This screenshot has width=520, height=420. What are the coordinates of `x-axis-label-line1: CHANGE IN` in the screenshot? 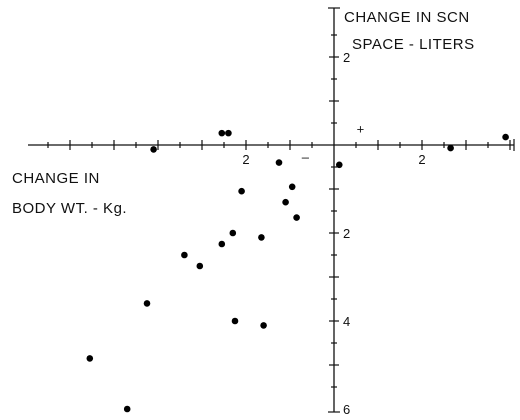 It's located at (56, 178).